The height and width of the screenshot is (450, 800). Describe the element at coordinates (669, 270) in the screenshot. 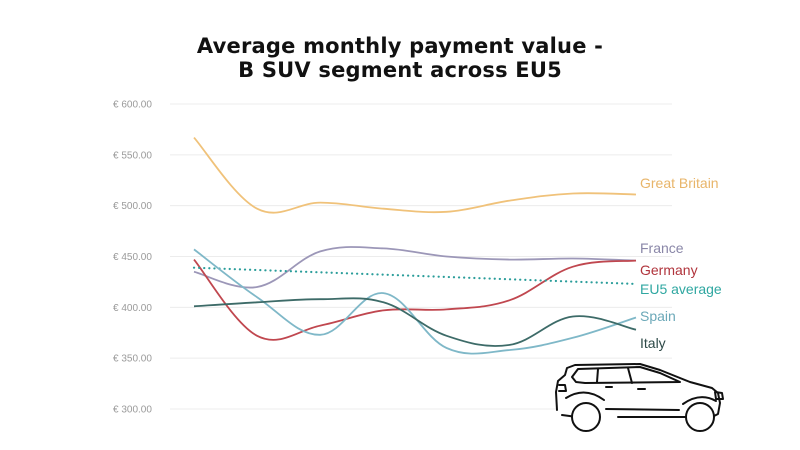

I see `legend-germany: Germany` at that location.